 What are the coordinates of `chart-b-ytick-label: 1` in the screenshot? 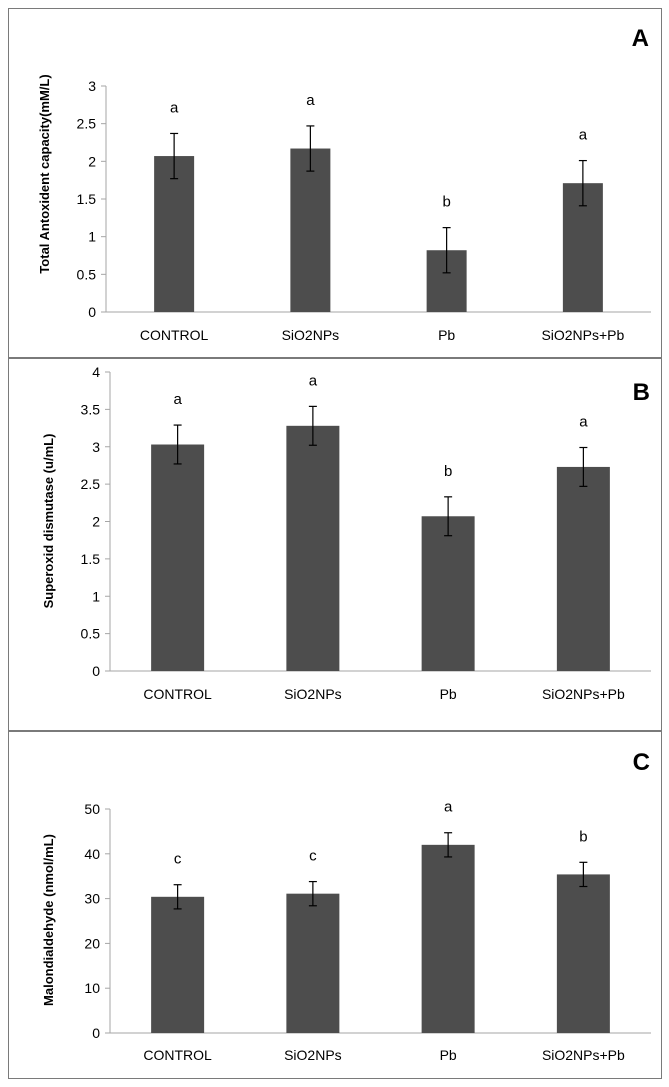 It's located at (96, 596).